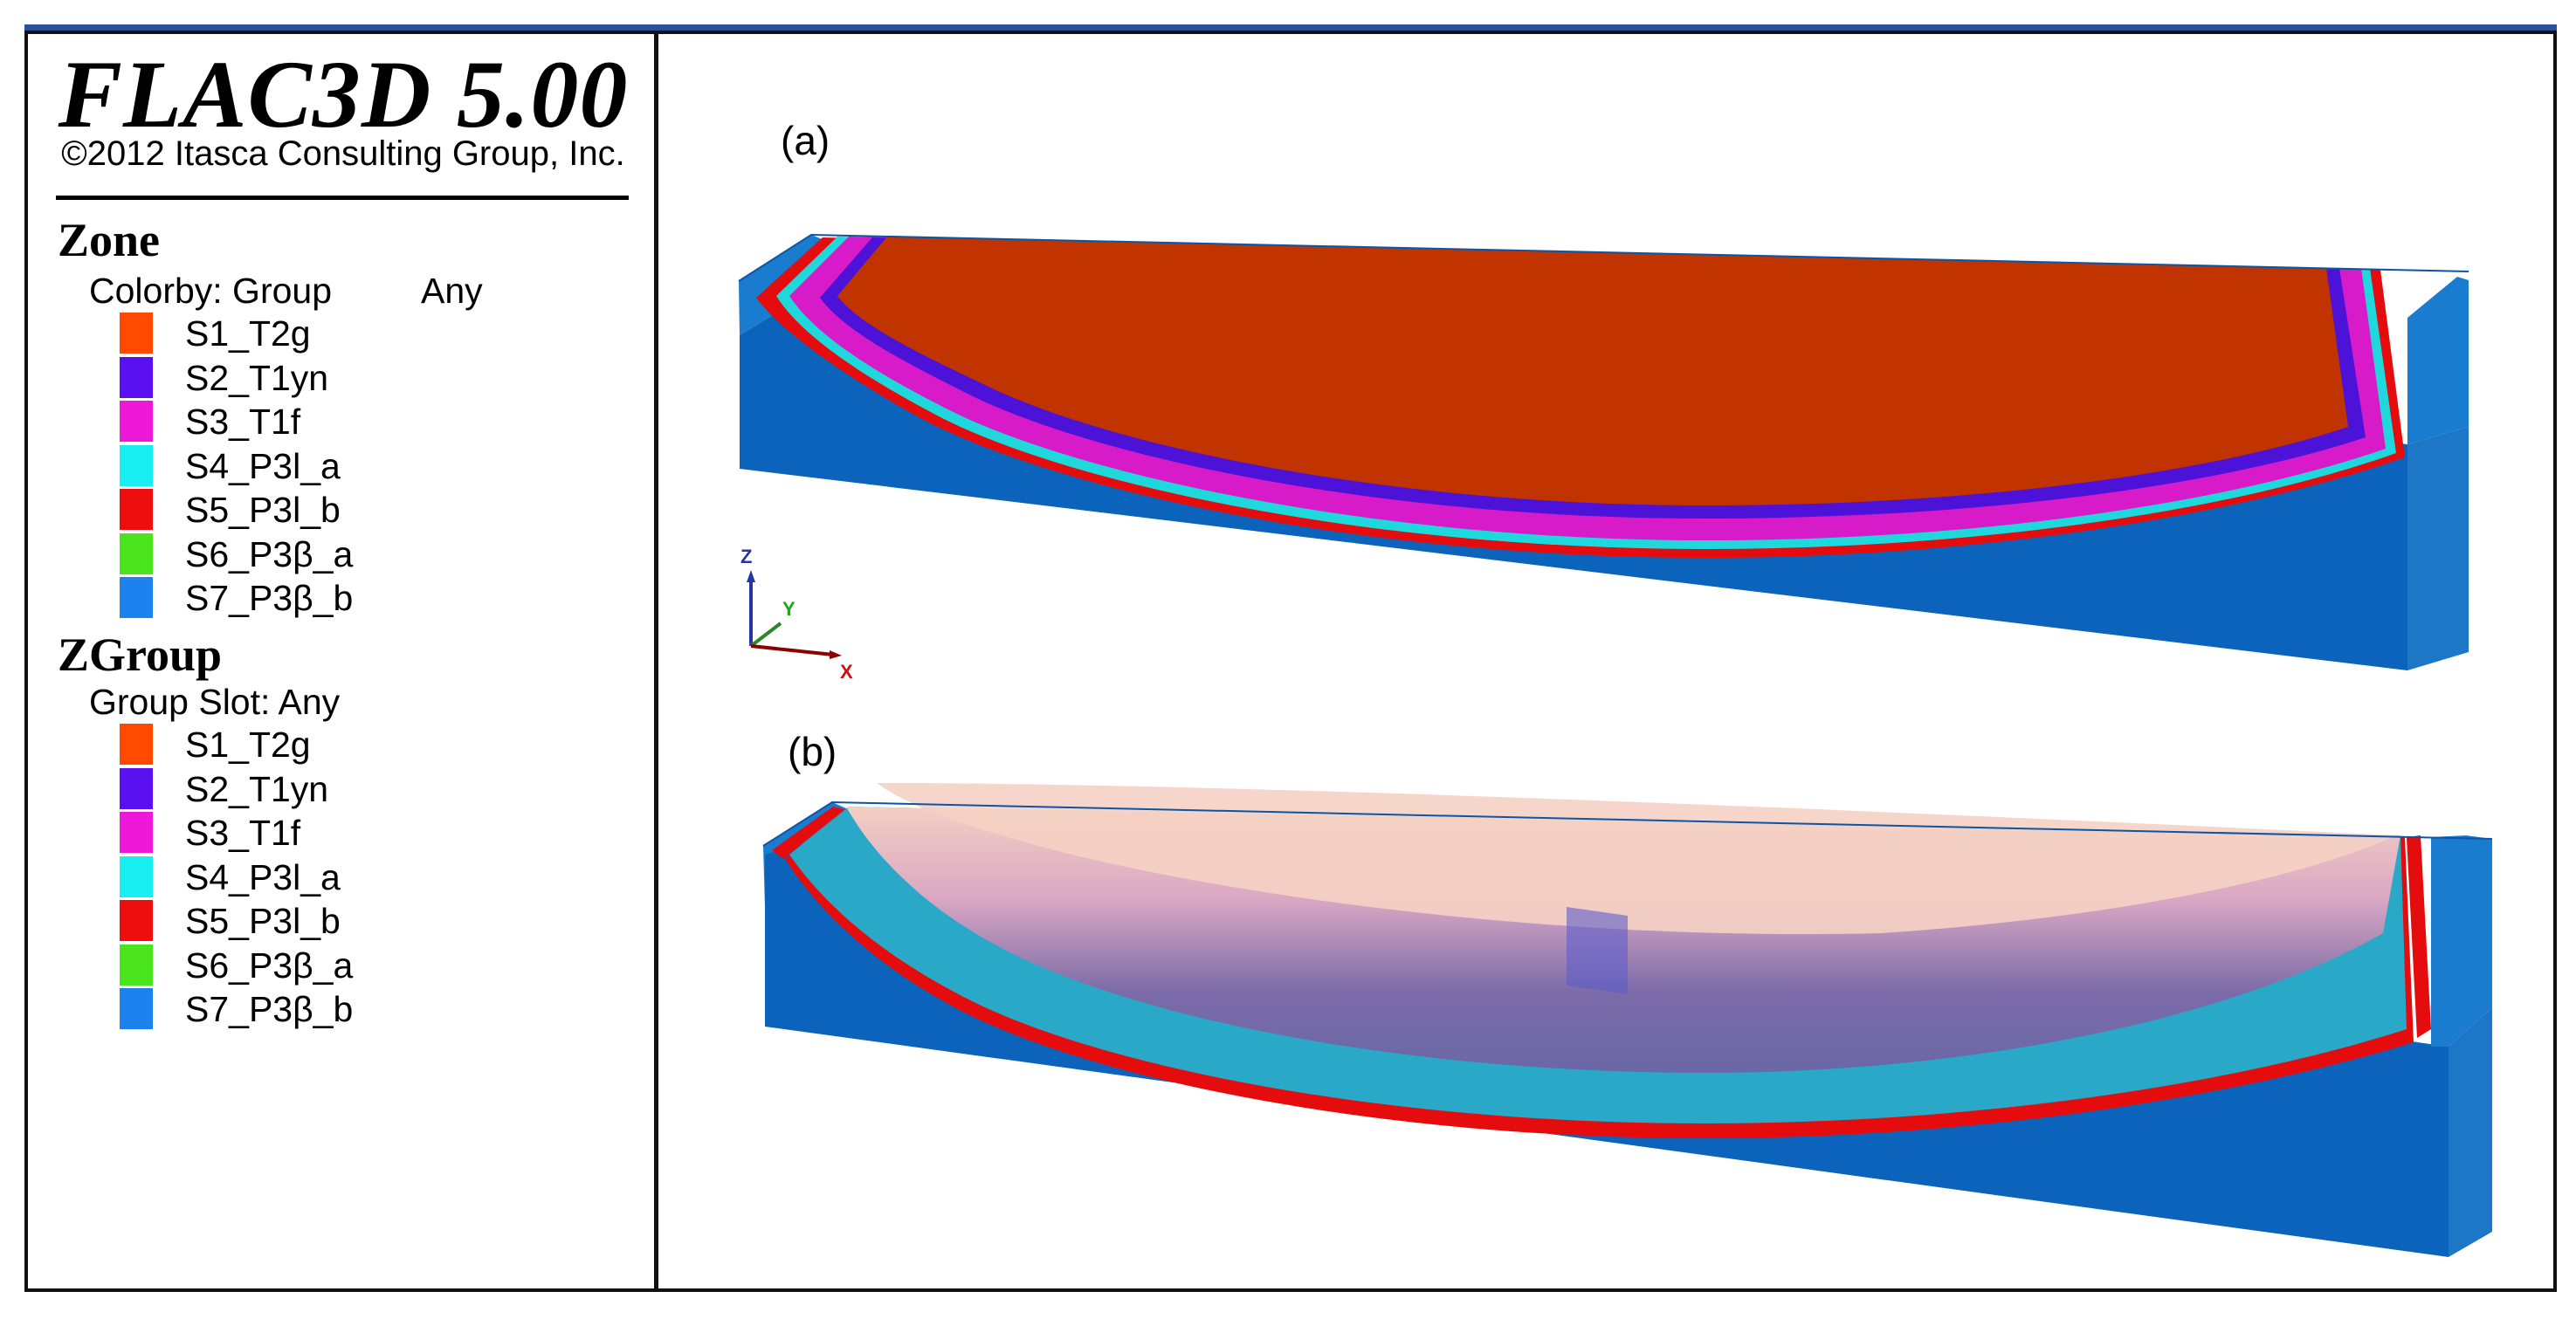 Image resolution: width=2576 pixels, height=1319 pixels. Describe the element at coordinates (812, 751) in the screenshot. I see `panel-b-label: (b)` at that location.